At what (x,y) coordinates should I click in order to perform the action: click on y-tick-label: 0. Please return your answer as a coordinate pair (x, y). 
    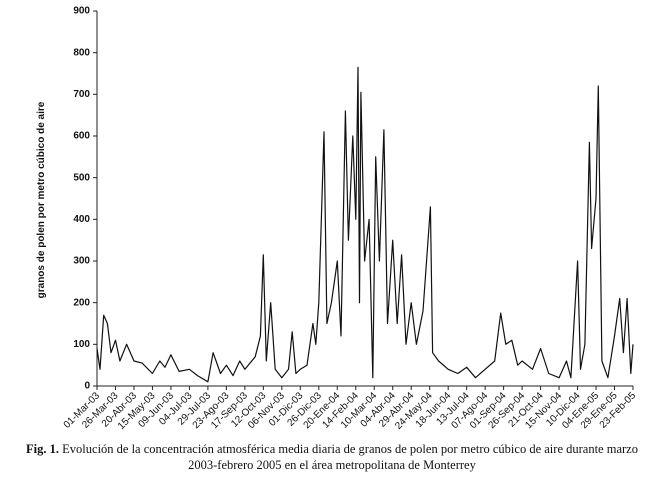
    Looking at the image, I should click on (87, 386).